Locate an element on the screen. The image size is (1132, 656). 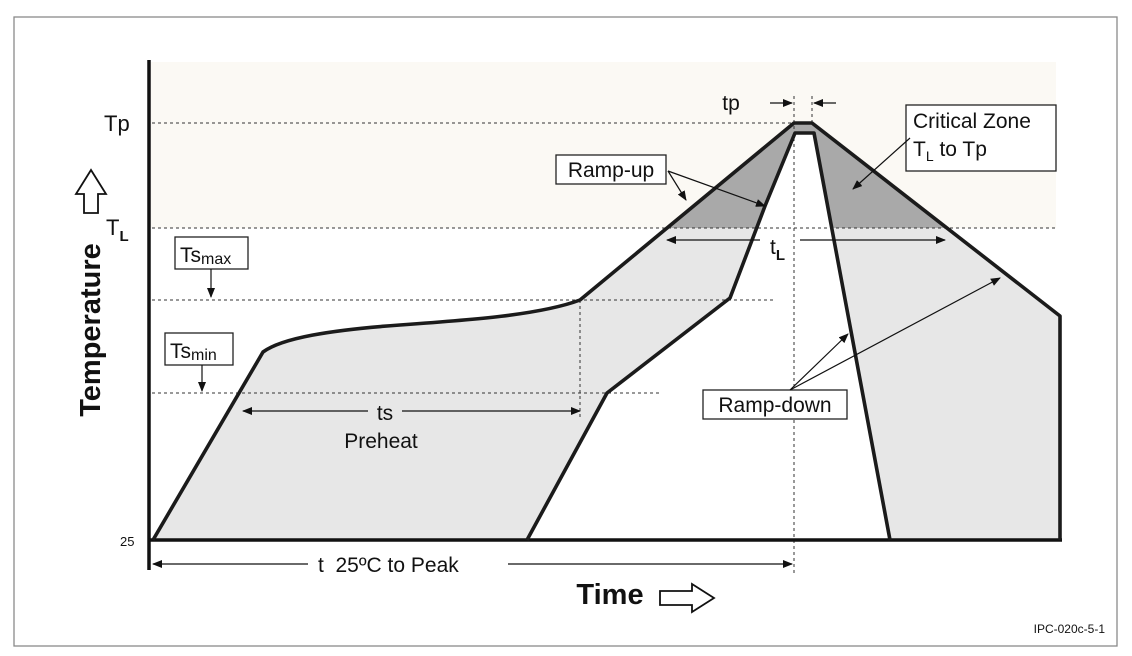
base-level-label: 25 is located at coordinates (127, 541).